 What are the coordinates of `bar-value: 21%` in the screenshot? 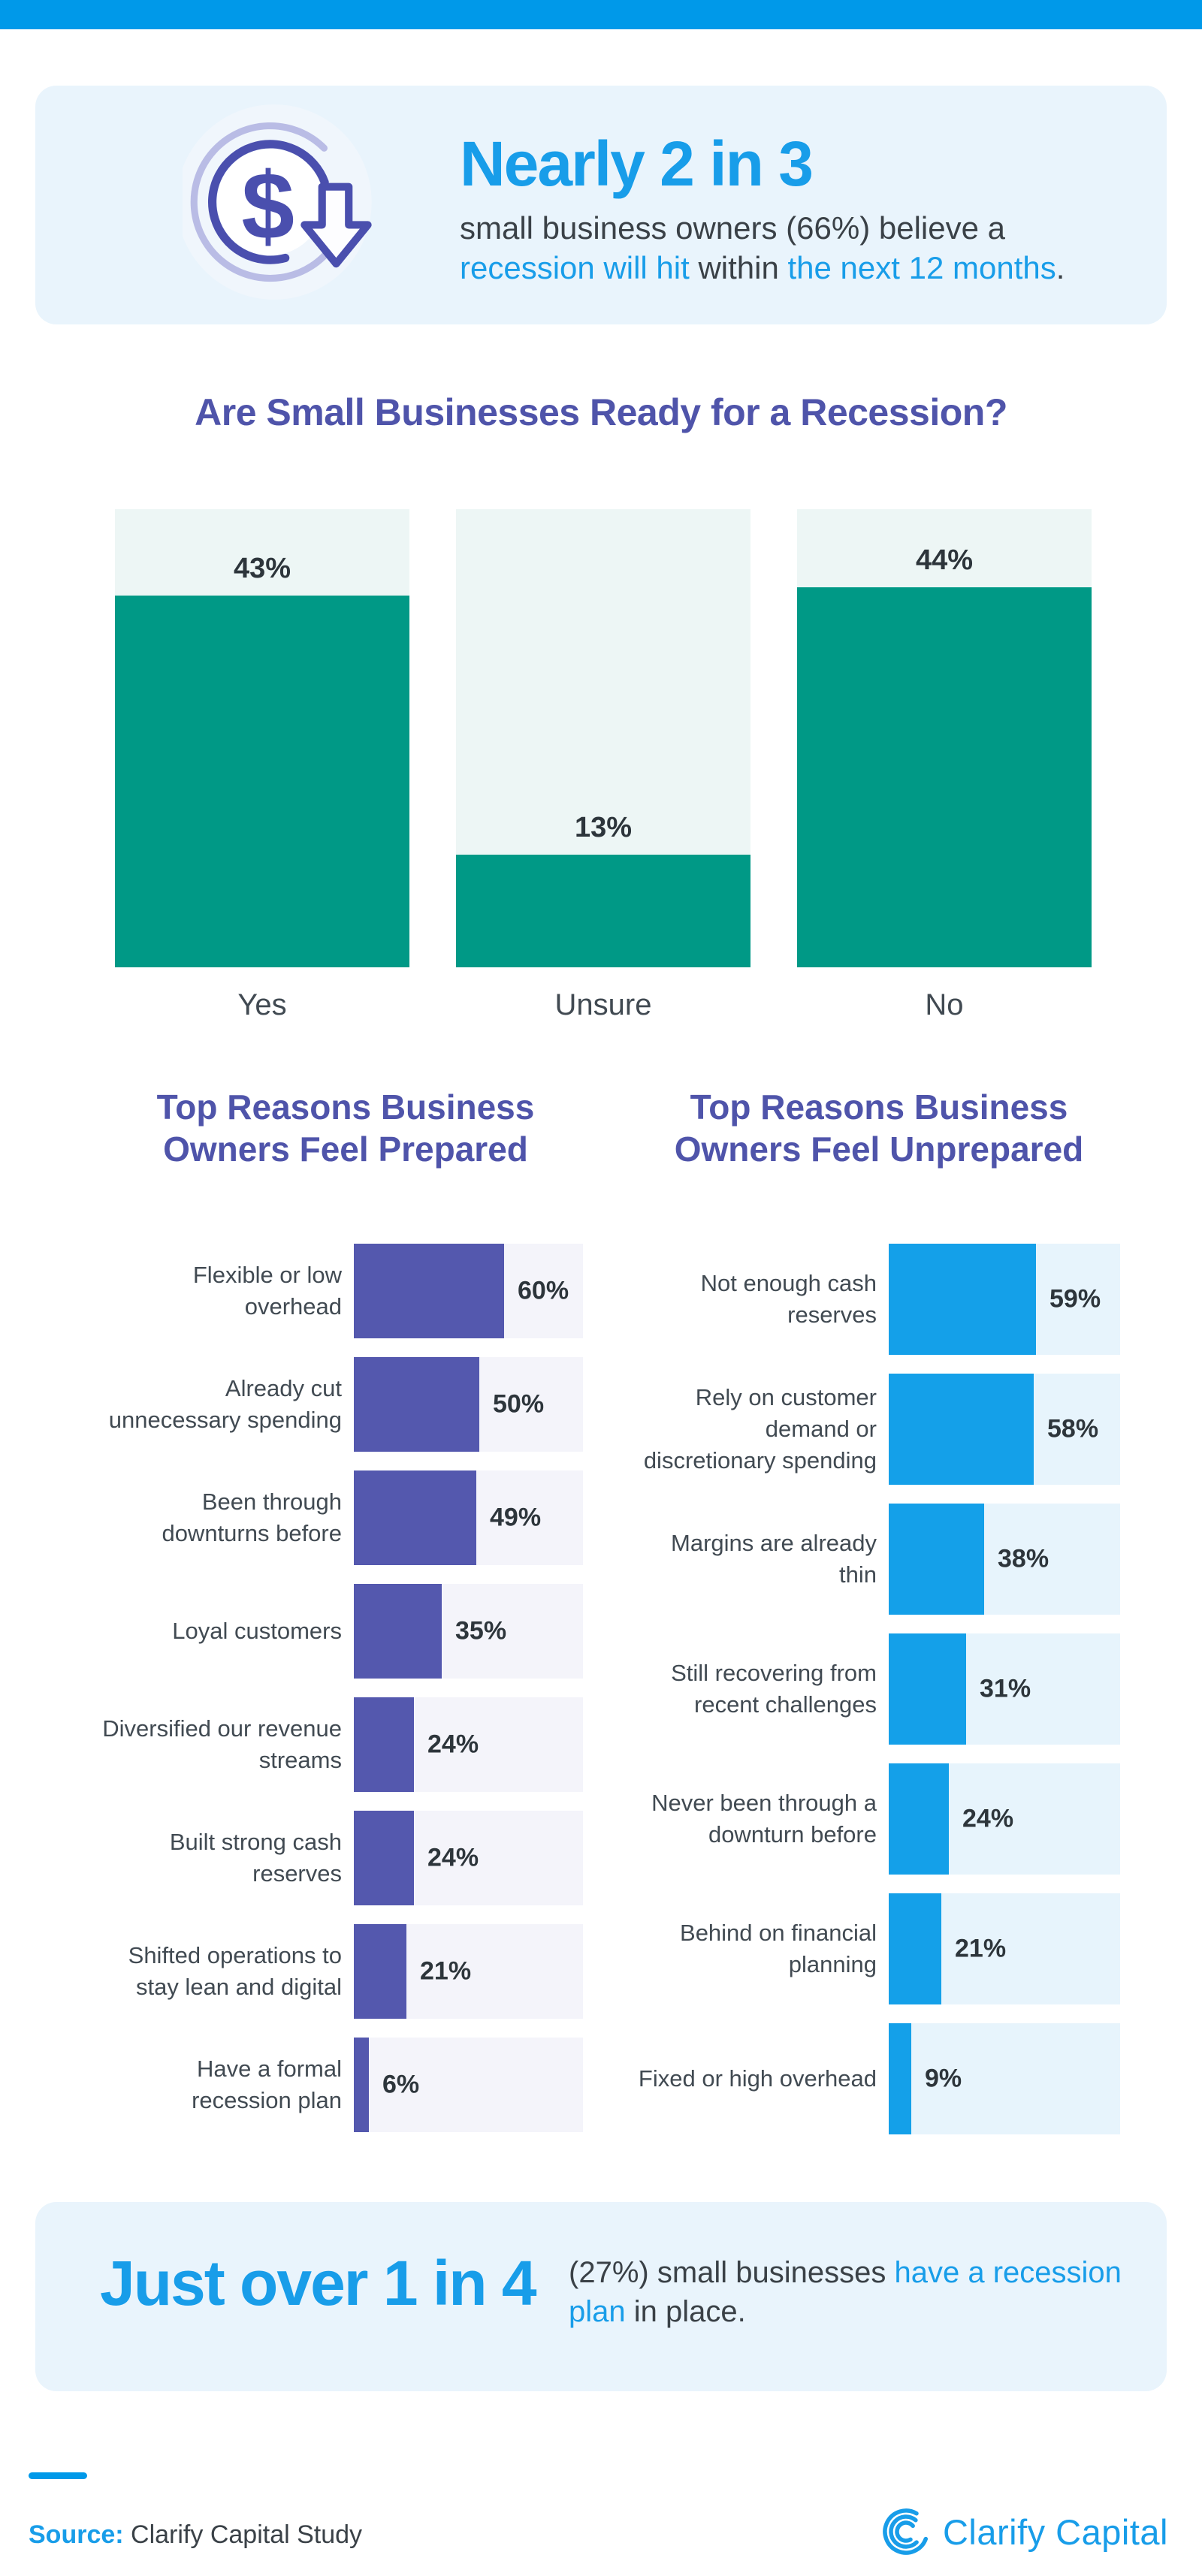 It's located at (446, 1971).